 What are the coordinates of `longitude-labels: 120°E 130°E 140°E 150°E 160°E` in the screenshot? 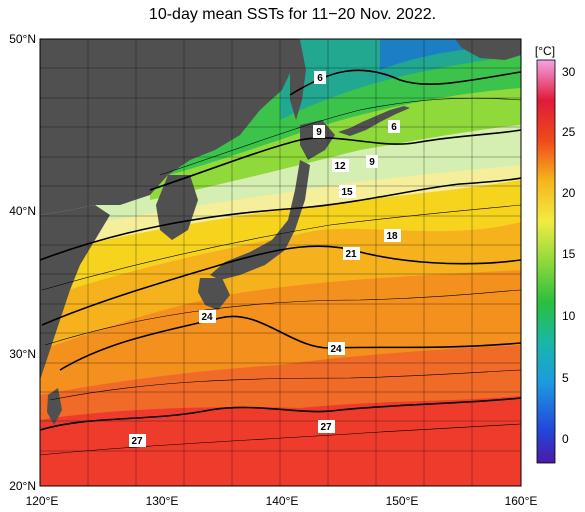 It's located at (282, 501).